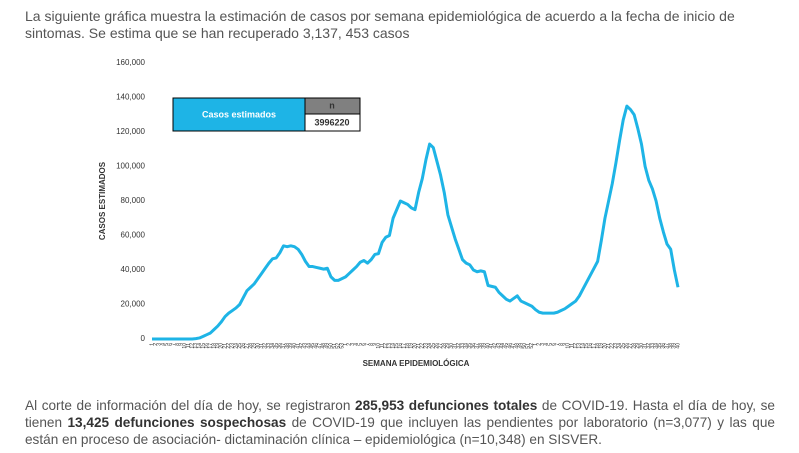  I want to click on legend-value: 3996220, so click(331, 122).